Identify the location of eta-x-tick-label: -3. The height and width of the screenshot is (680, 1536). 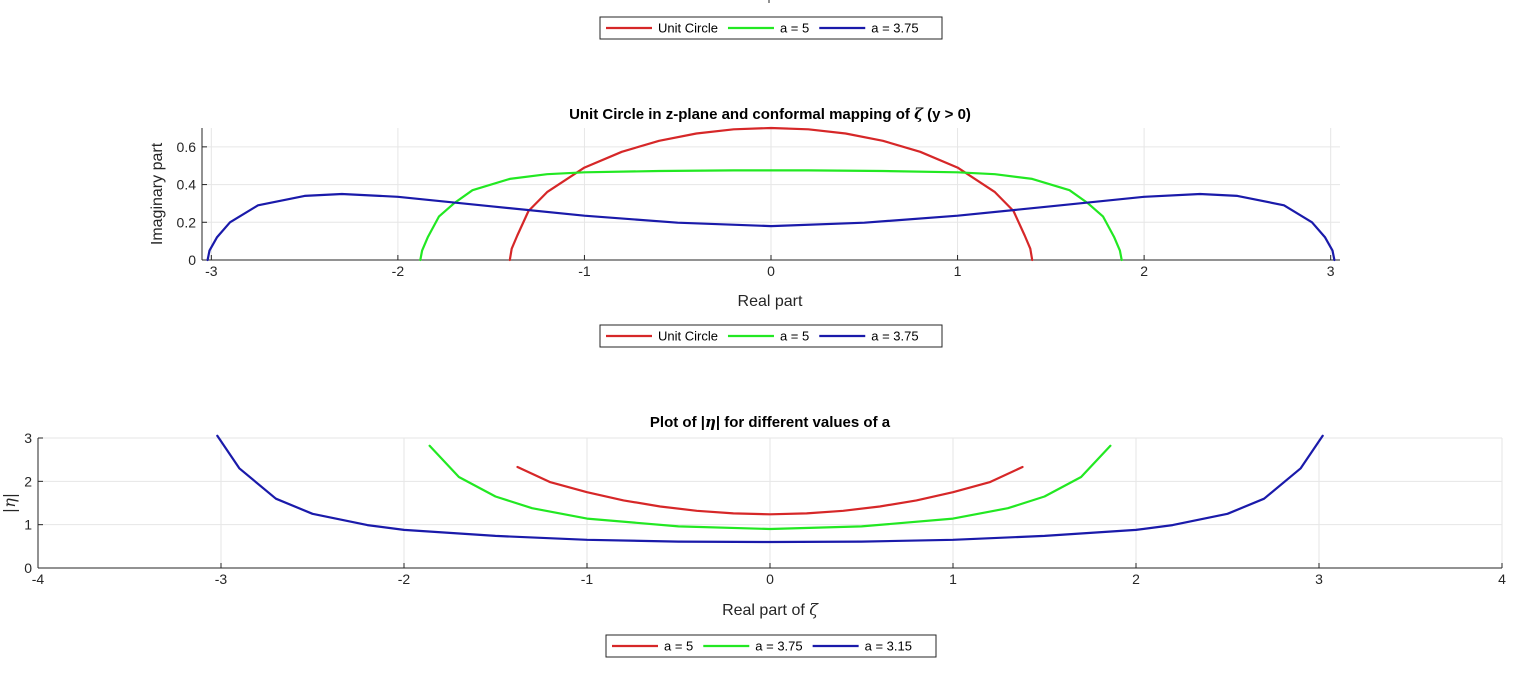
(221, 579).